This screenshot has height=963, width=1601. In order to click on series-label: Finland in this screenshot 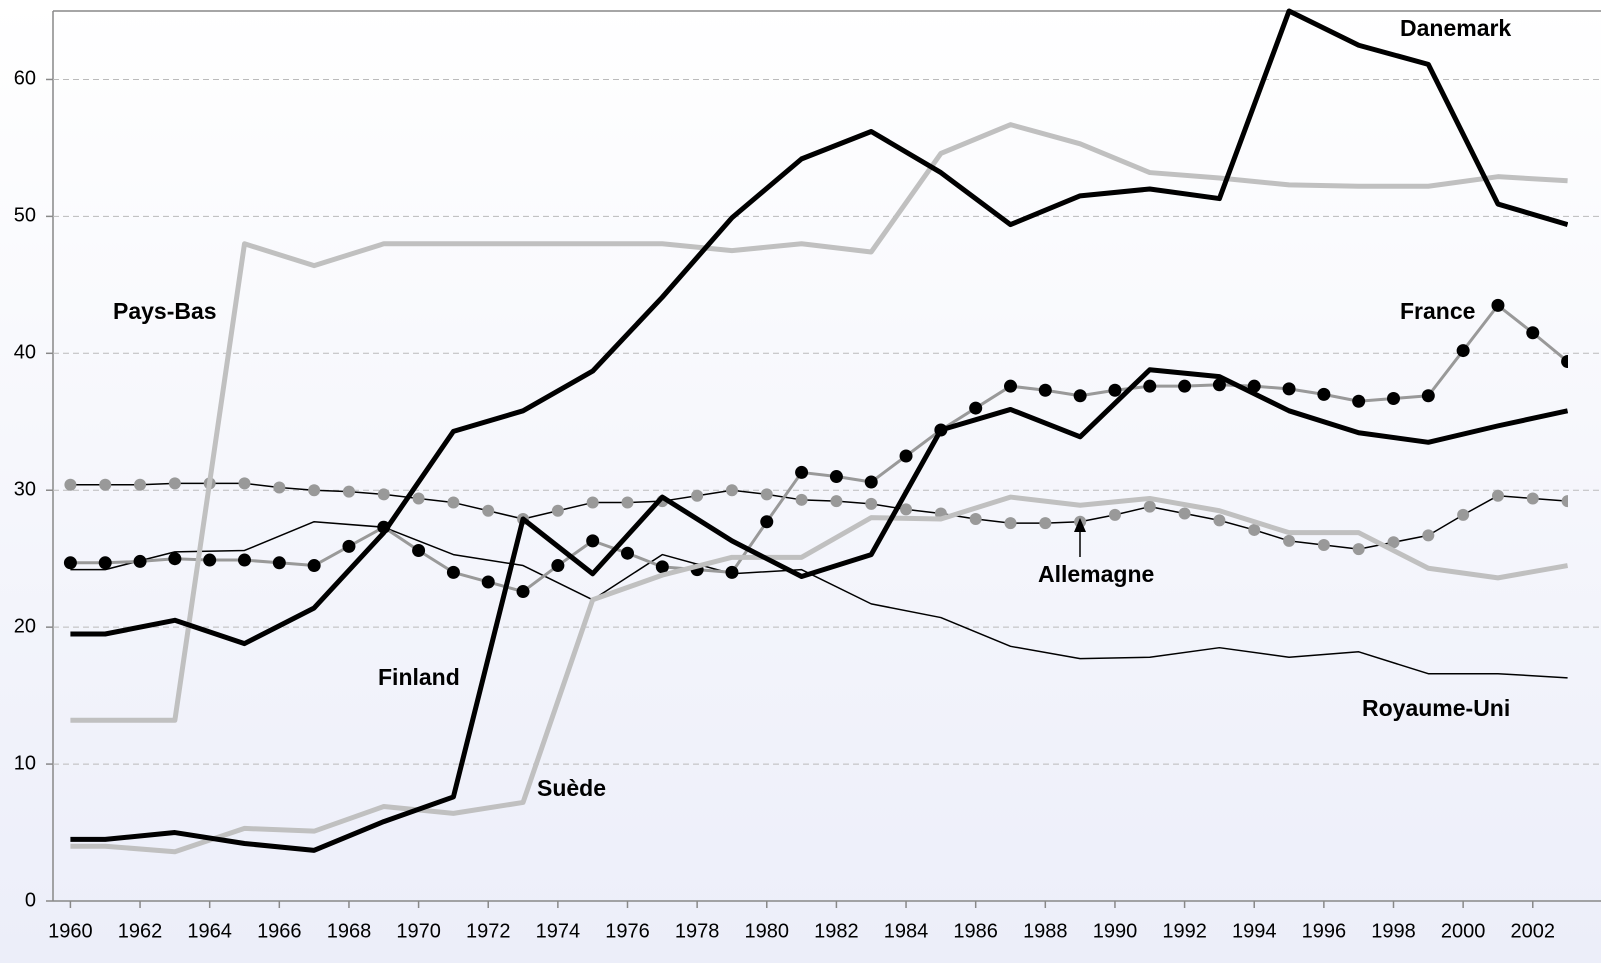, I will do `click(419, 677)`.